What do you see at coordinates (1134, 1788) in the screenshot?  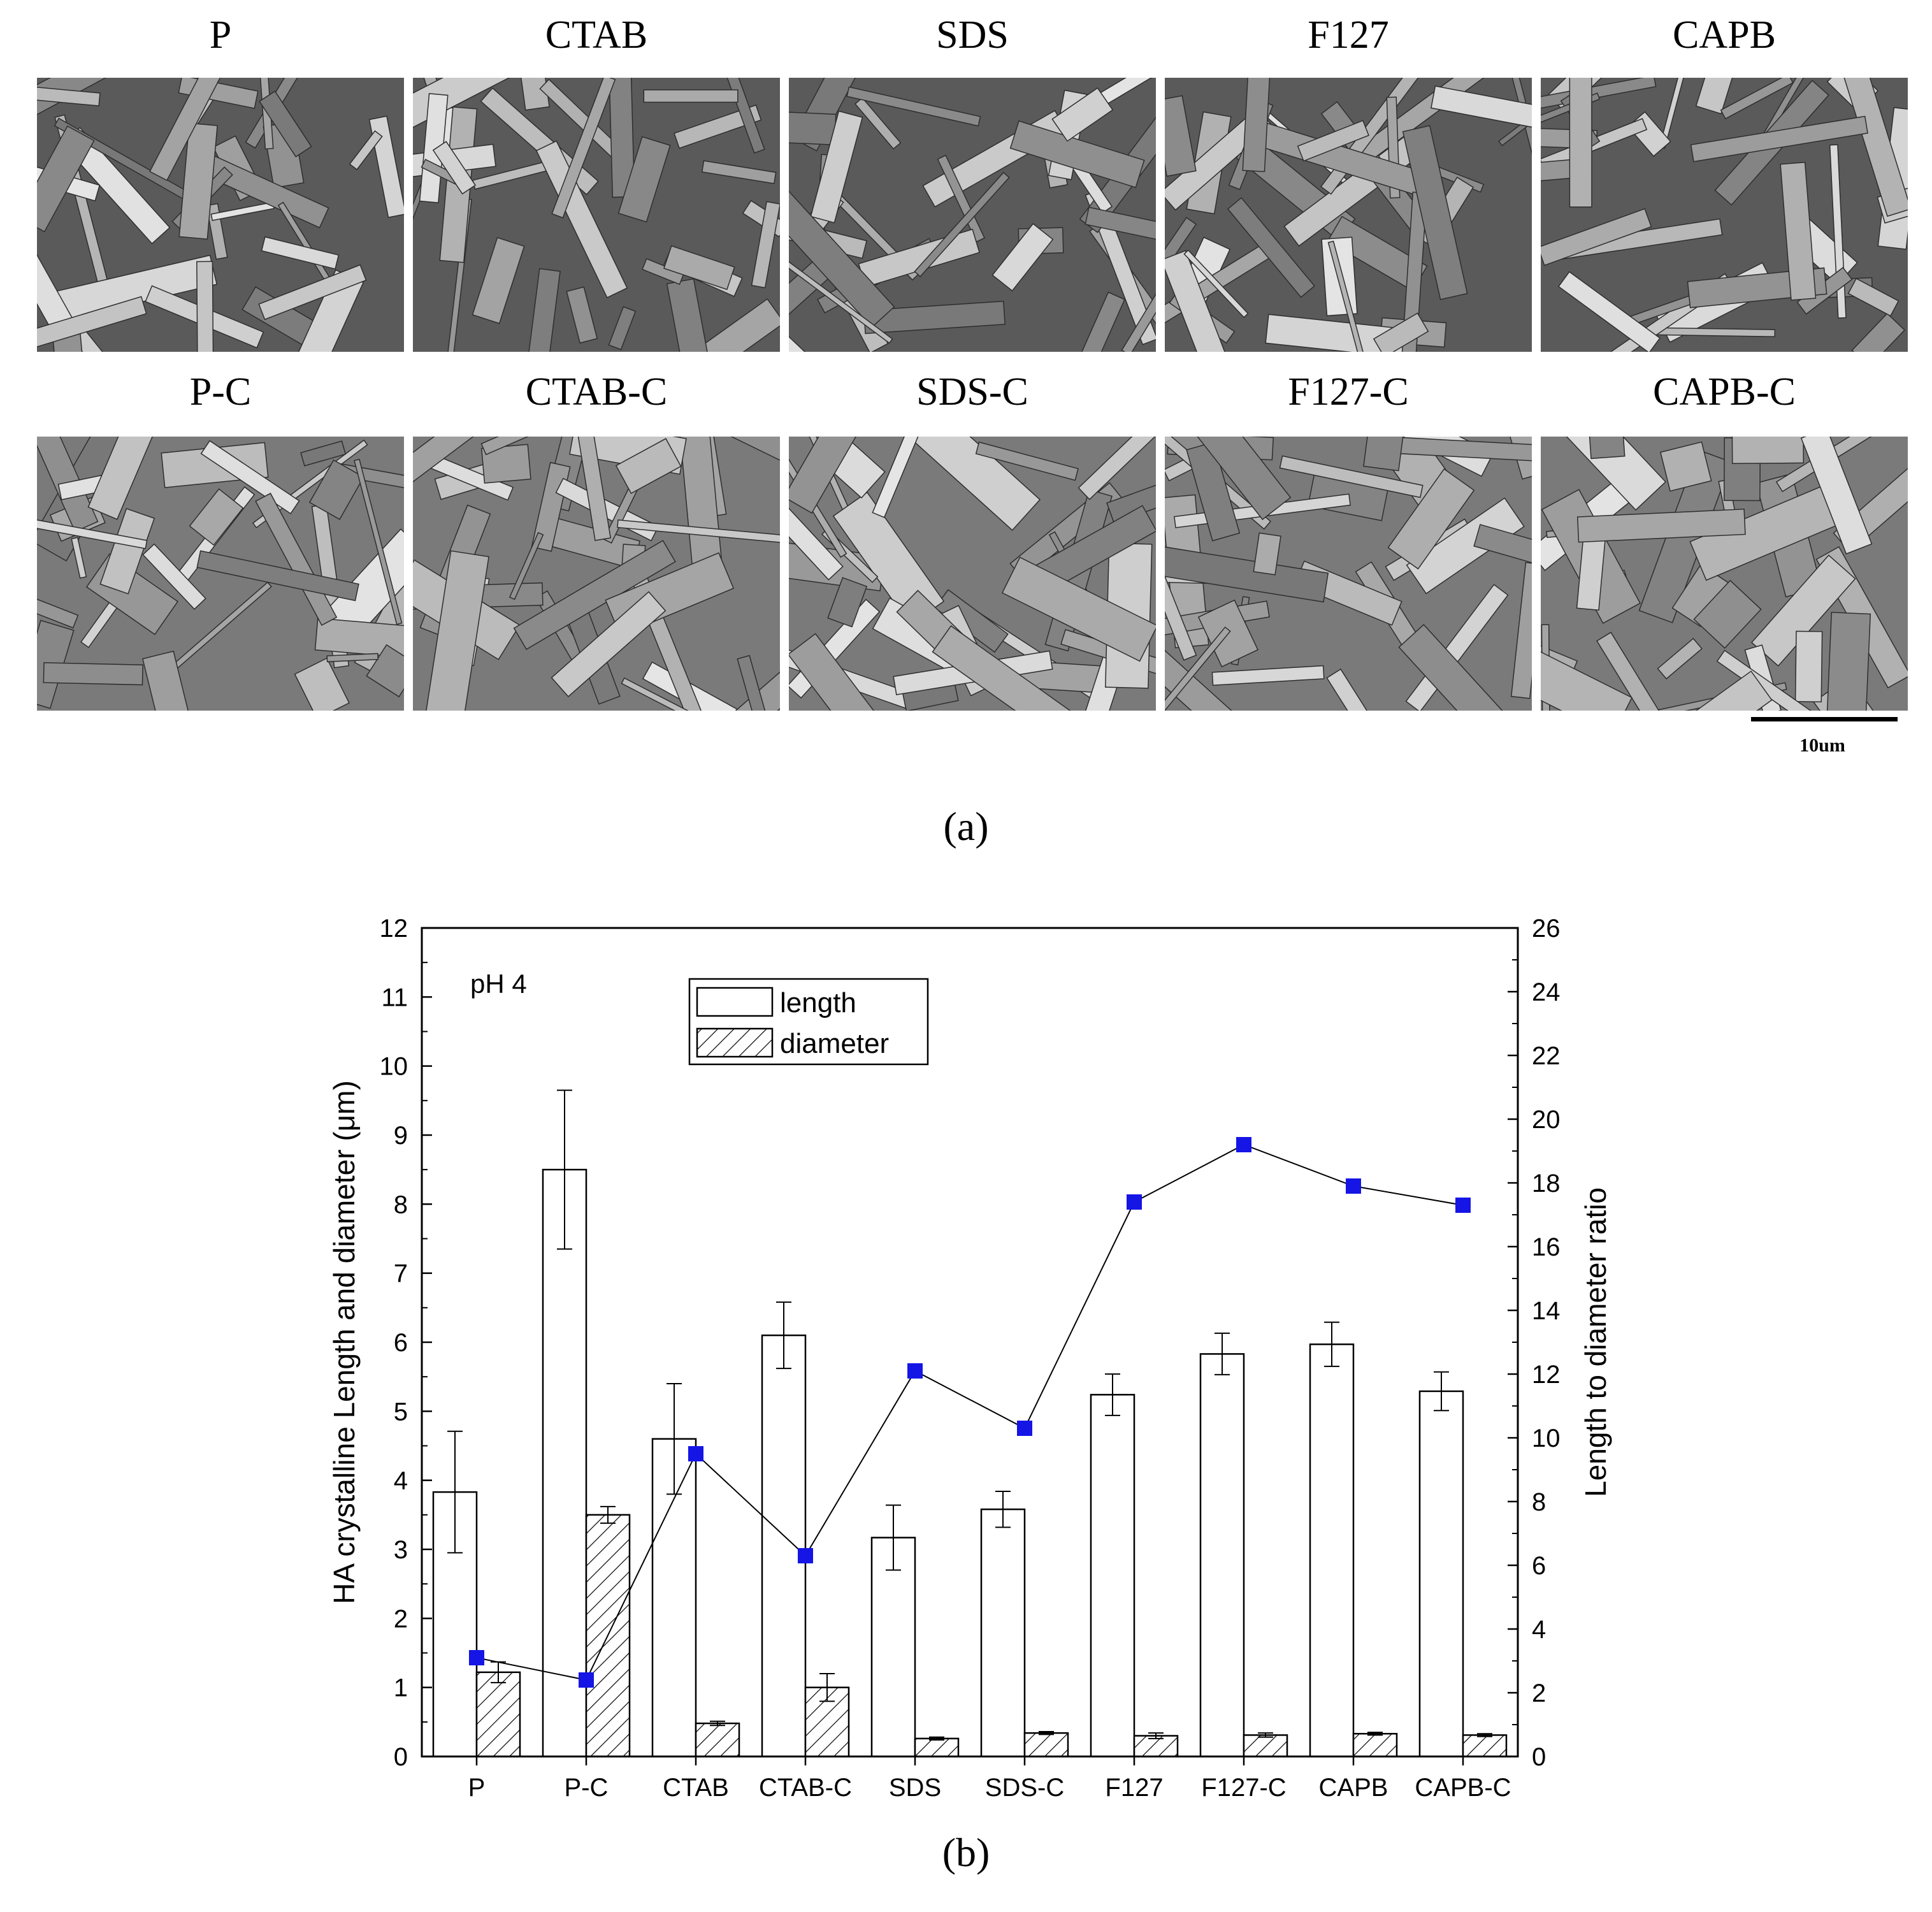 I see `x-tick-label: F127` at bounding box center [1134, 1788].